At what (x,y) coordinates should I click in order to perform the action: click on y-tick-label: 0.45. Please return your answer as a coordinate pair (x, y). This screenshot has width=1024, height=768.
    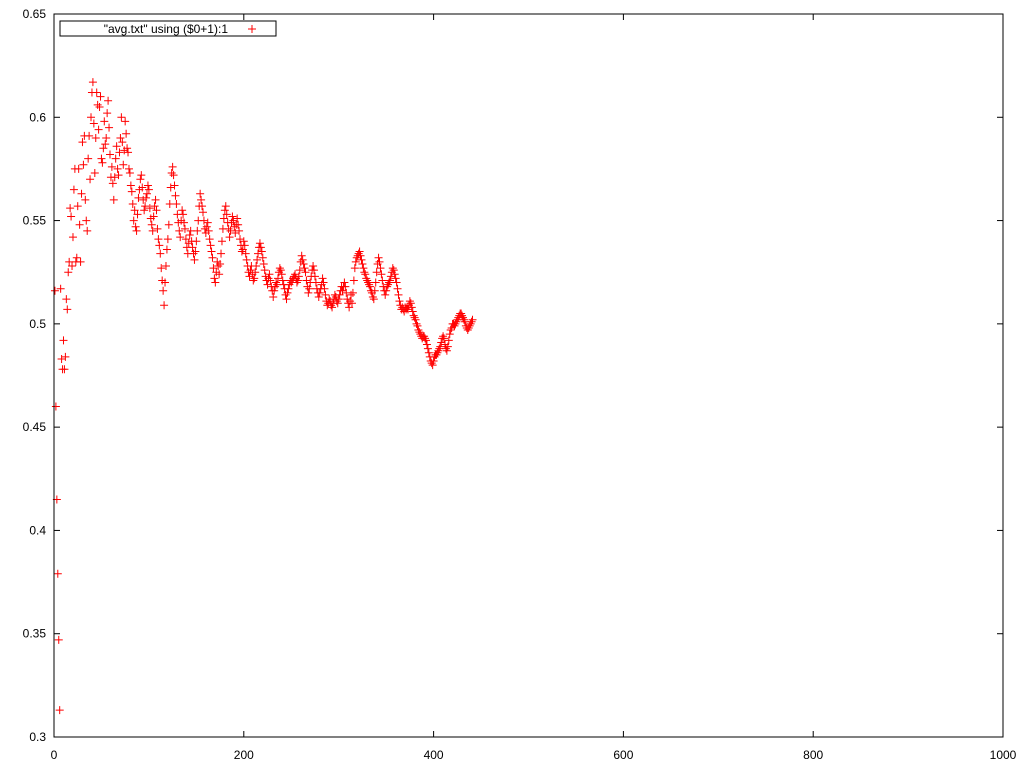
    Looking at the image, I should click on (35, 427).